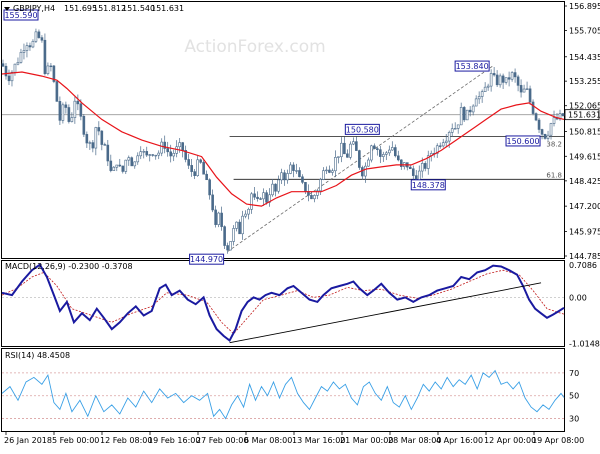 This screenshot has width=600, height=454. I want to click on fib-level-label: 38.2, so click(554, 144).